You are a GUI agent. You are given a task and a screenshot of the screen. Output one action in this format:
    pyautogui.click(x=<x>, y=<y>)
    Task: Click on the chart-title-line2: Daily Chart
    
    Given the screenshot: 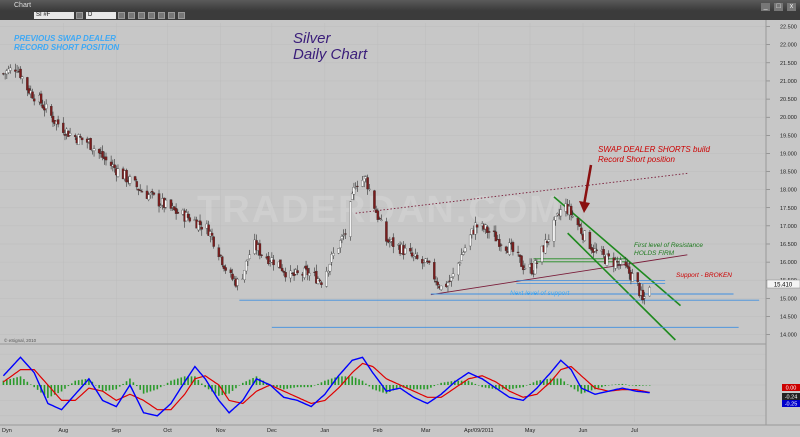 What is the action you would take?
    pyautogui.click(x=330, y=54)
    